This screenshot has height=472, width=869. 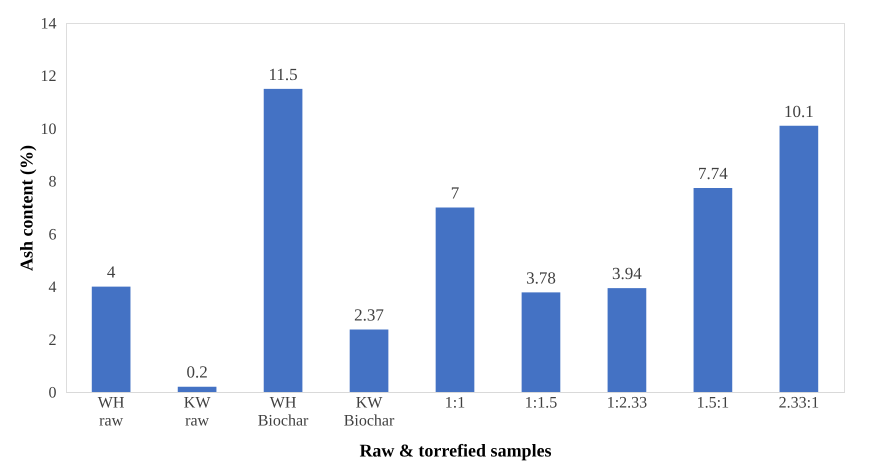 I want to click on y-tick-label: 12, so click(x=48, y=77).